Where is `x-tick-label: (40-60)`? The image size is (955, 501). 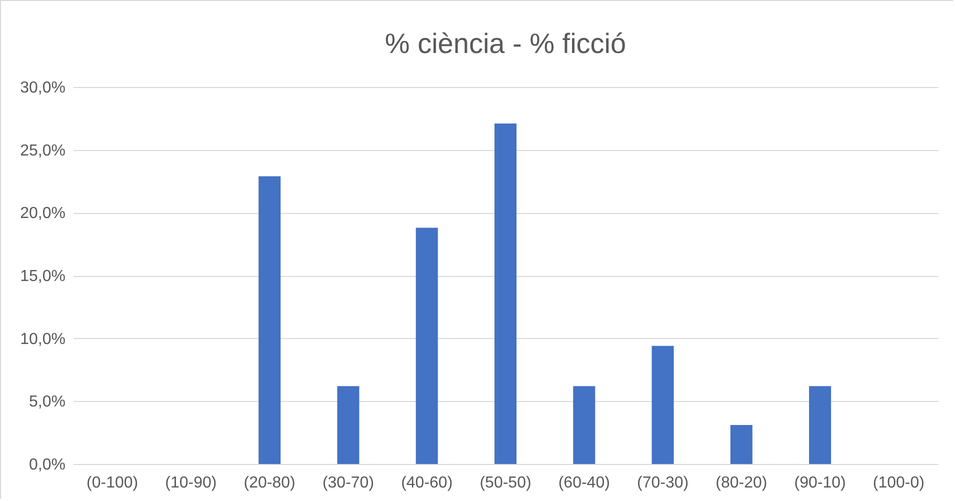 x-tick-label: (40-60) is located at coordinates (427, 483).